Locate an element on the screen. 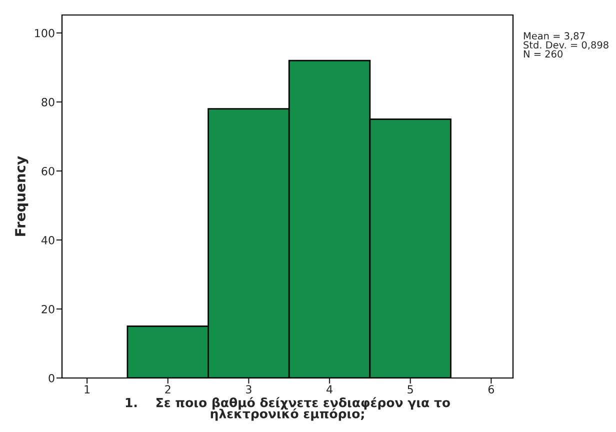  y-axis-title: Frequency is located at coordinates (21, 196).